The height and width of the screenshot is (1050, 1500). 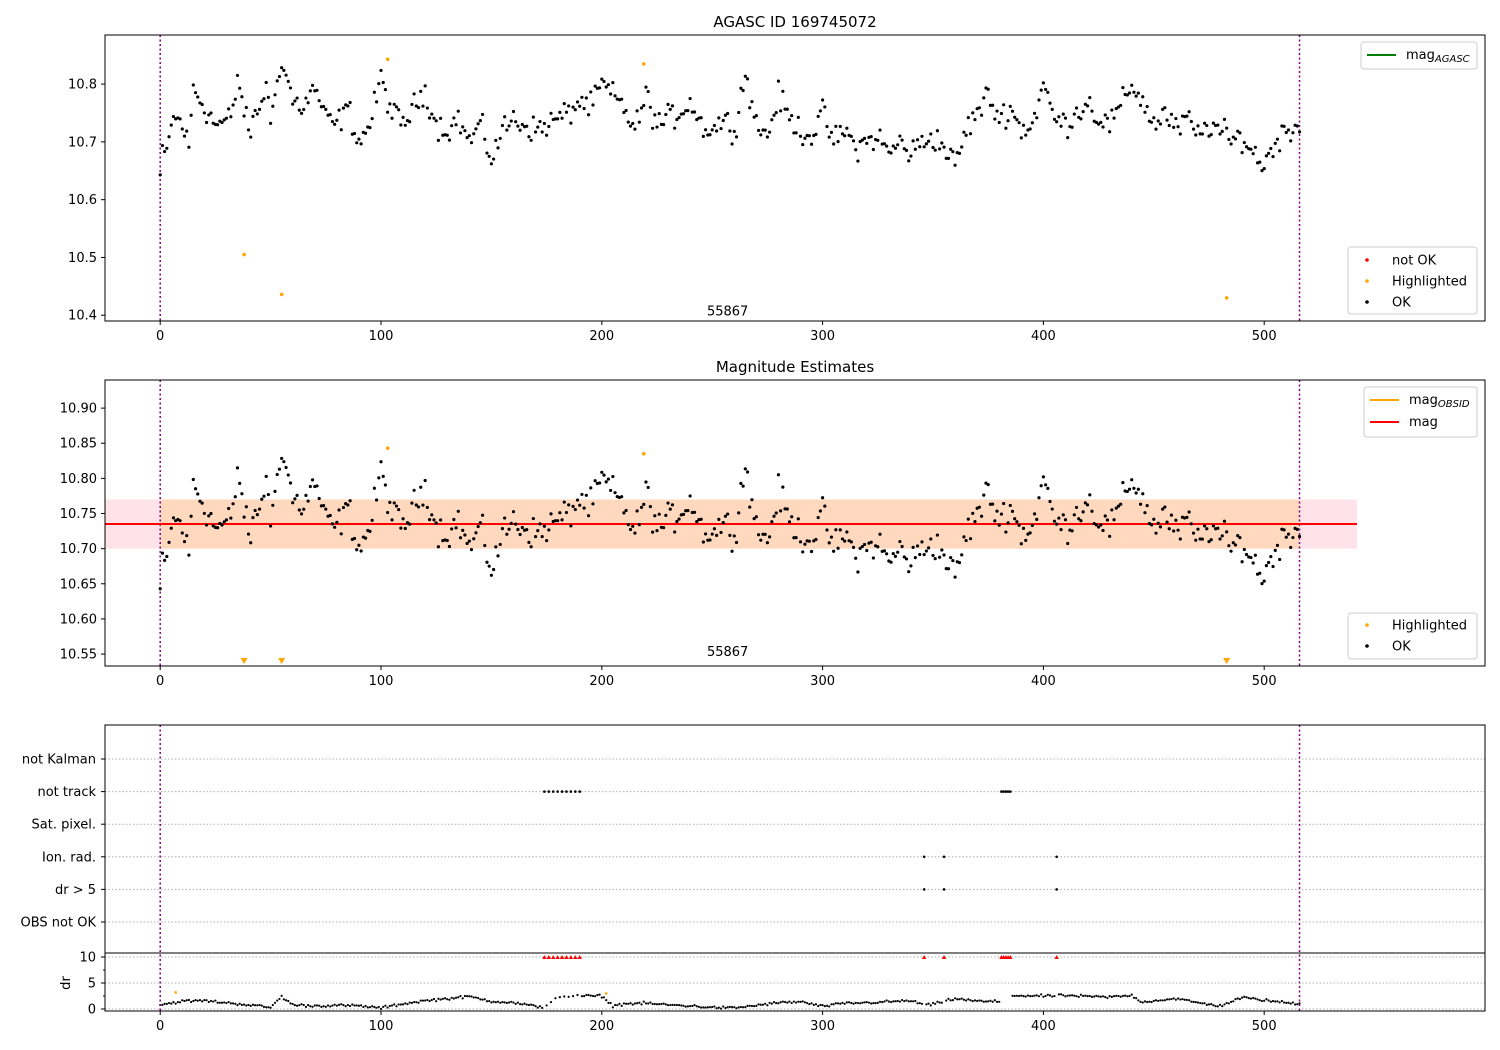 I want to click on p1-xtick-label: 200, so click(x=601, y=336).